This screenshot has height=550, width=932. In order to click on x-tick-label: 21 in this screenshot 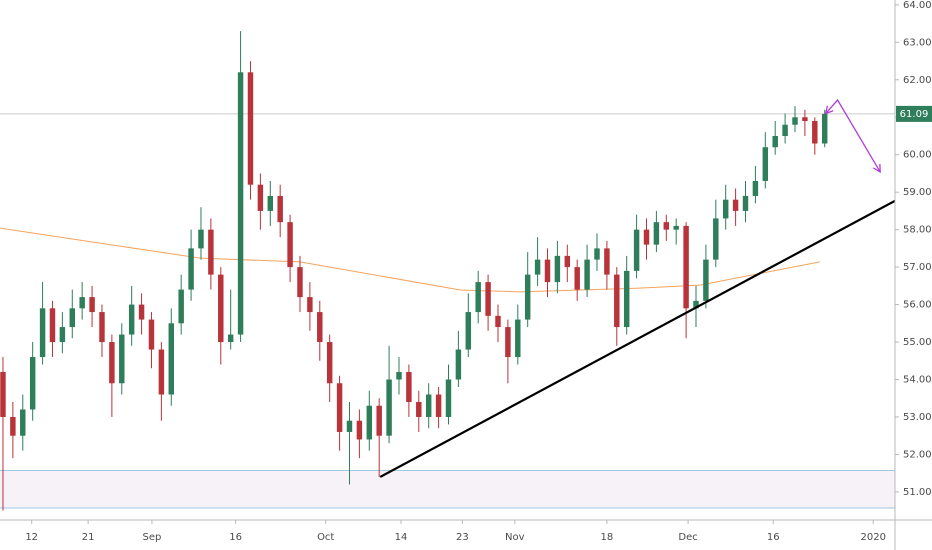, I will do `click(88, 537)`.